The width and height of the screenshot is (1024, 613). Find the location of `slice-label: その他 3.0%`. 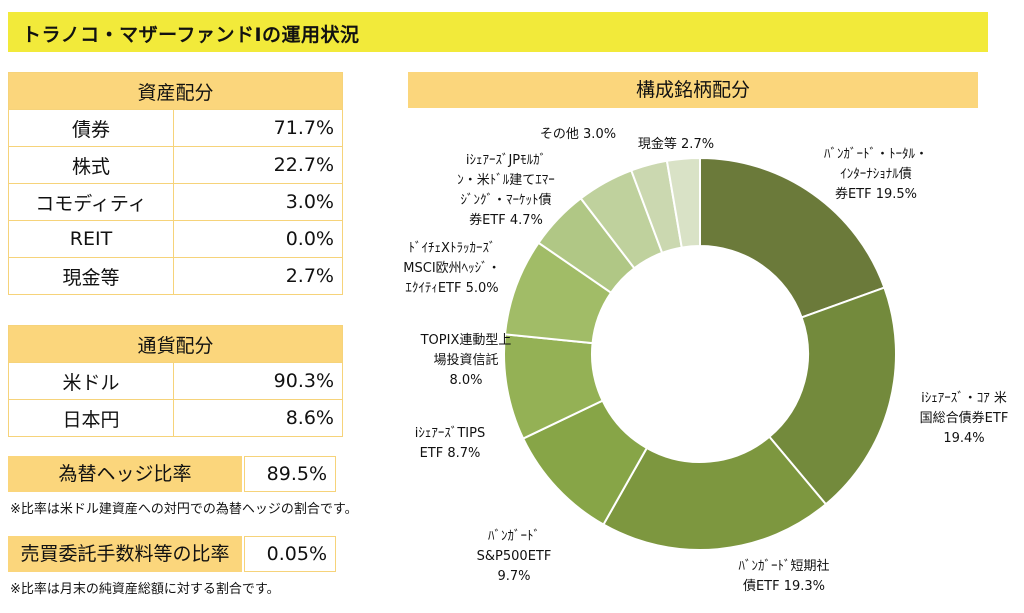

slice-label: その他 3.0% is located at coordinates (578, 134).